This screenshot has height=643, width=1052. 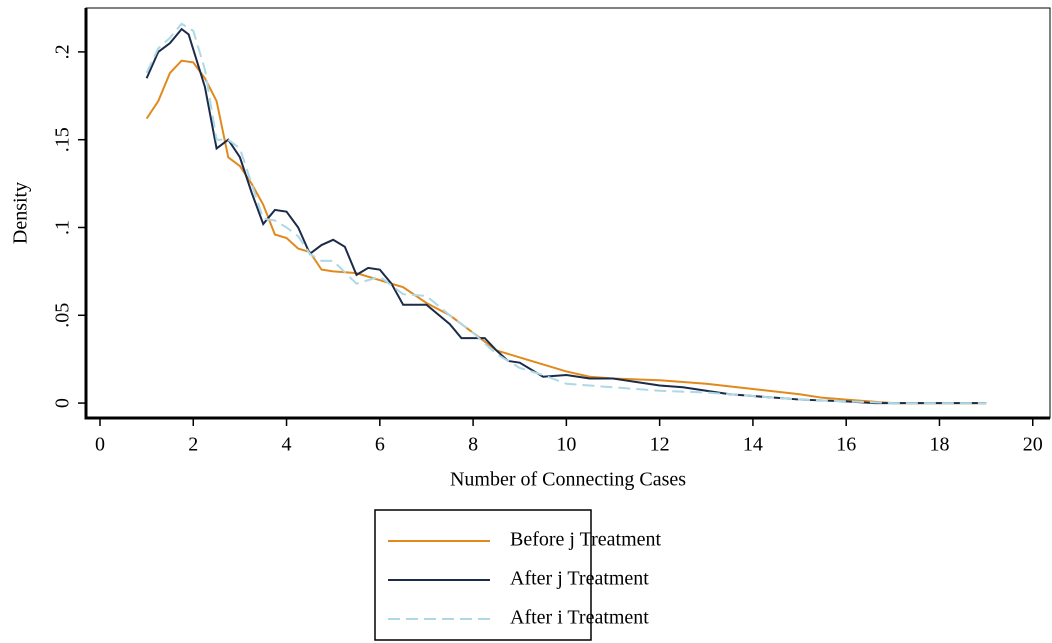 I want to click on x-tick-label: 10, so click(x=566, y=445).